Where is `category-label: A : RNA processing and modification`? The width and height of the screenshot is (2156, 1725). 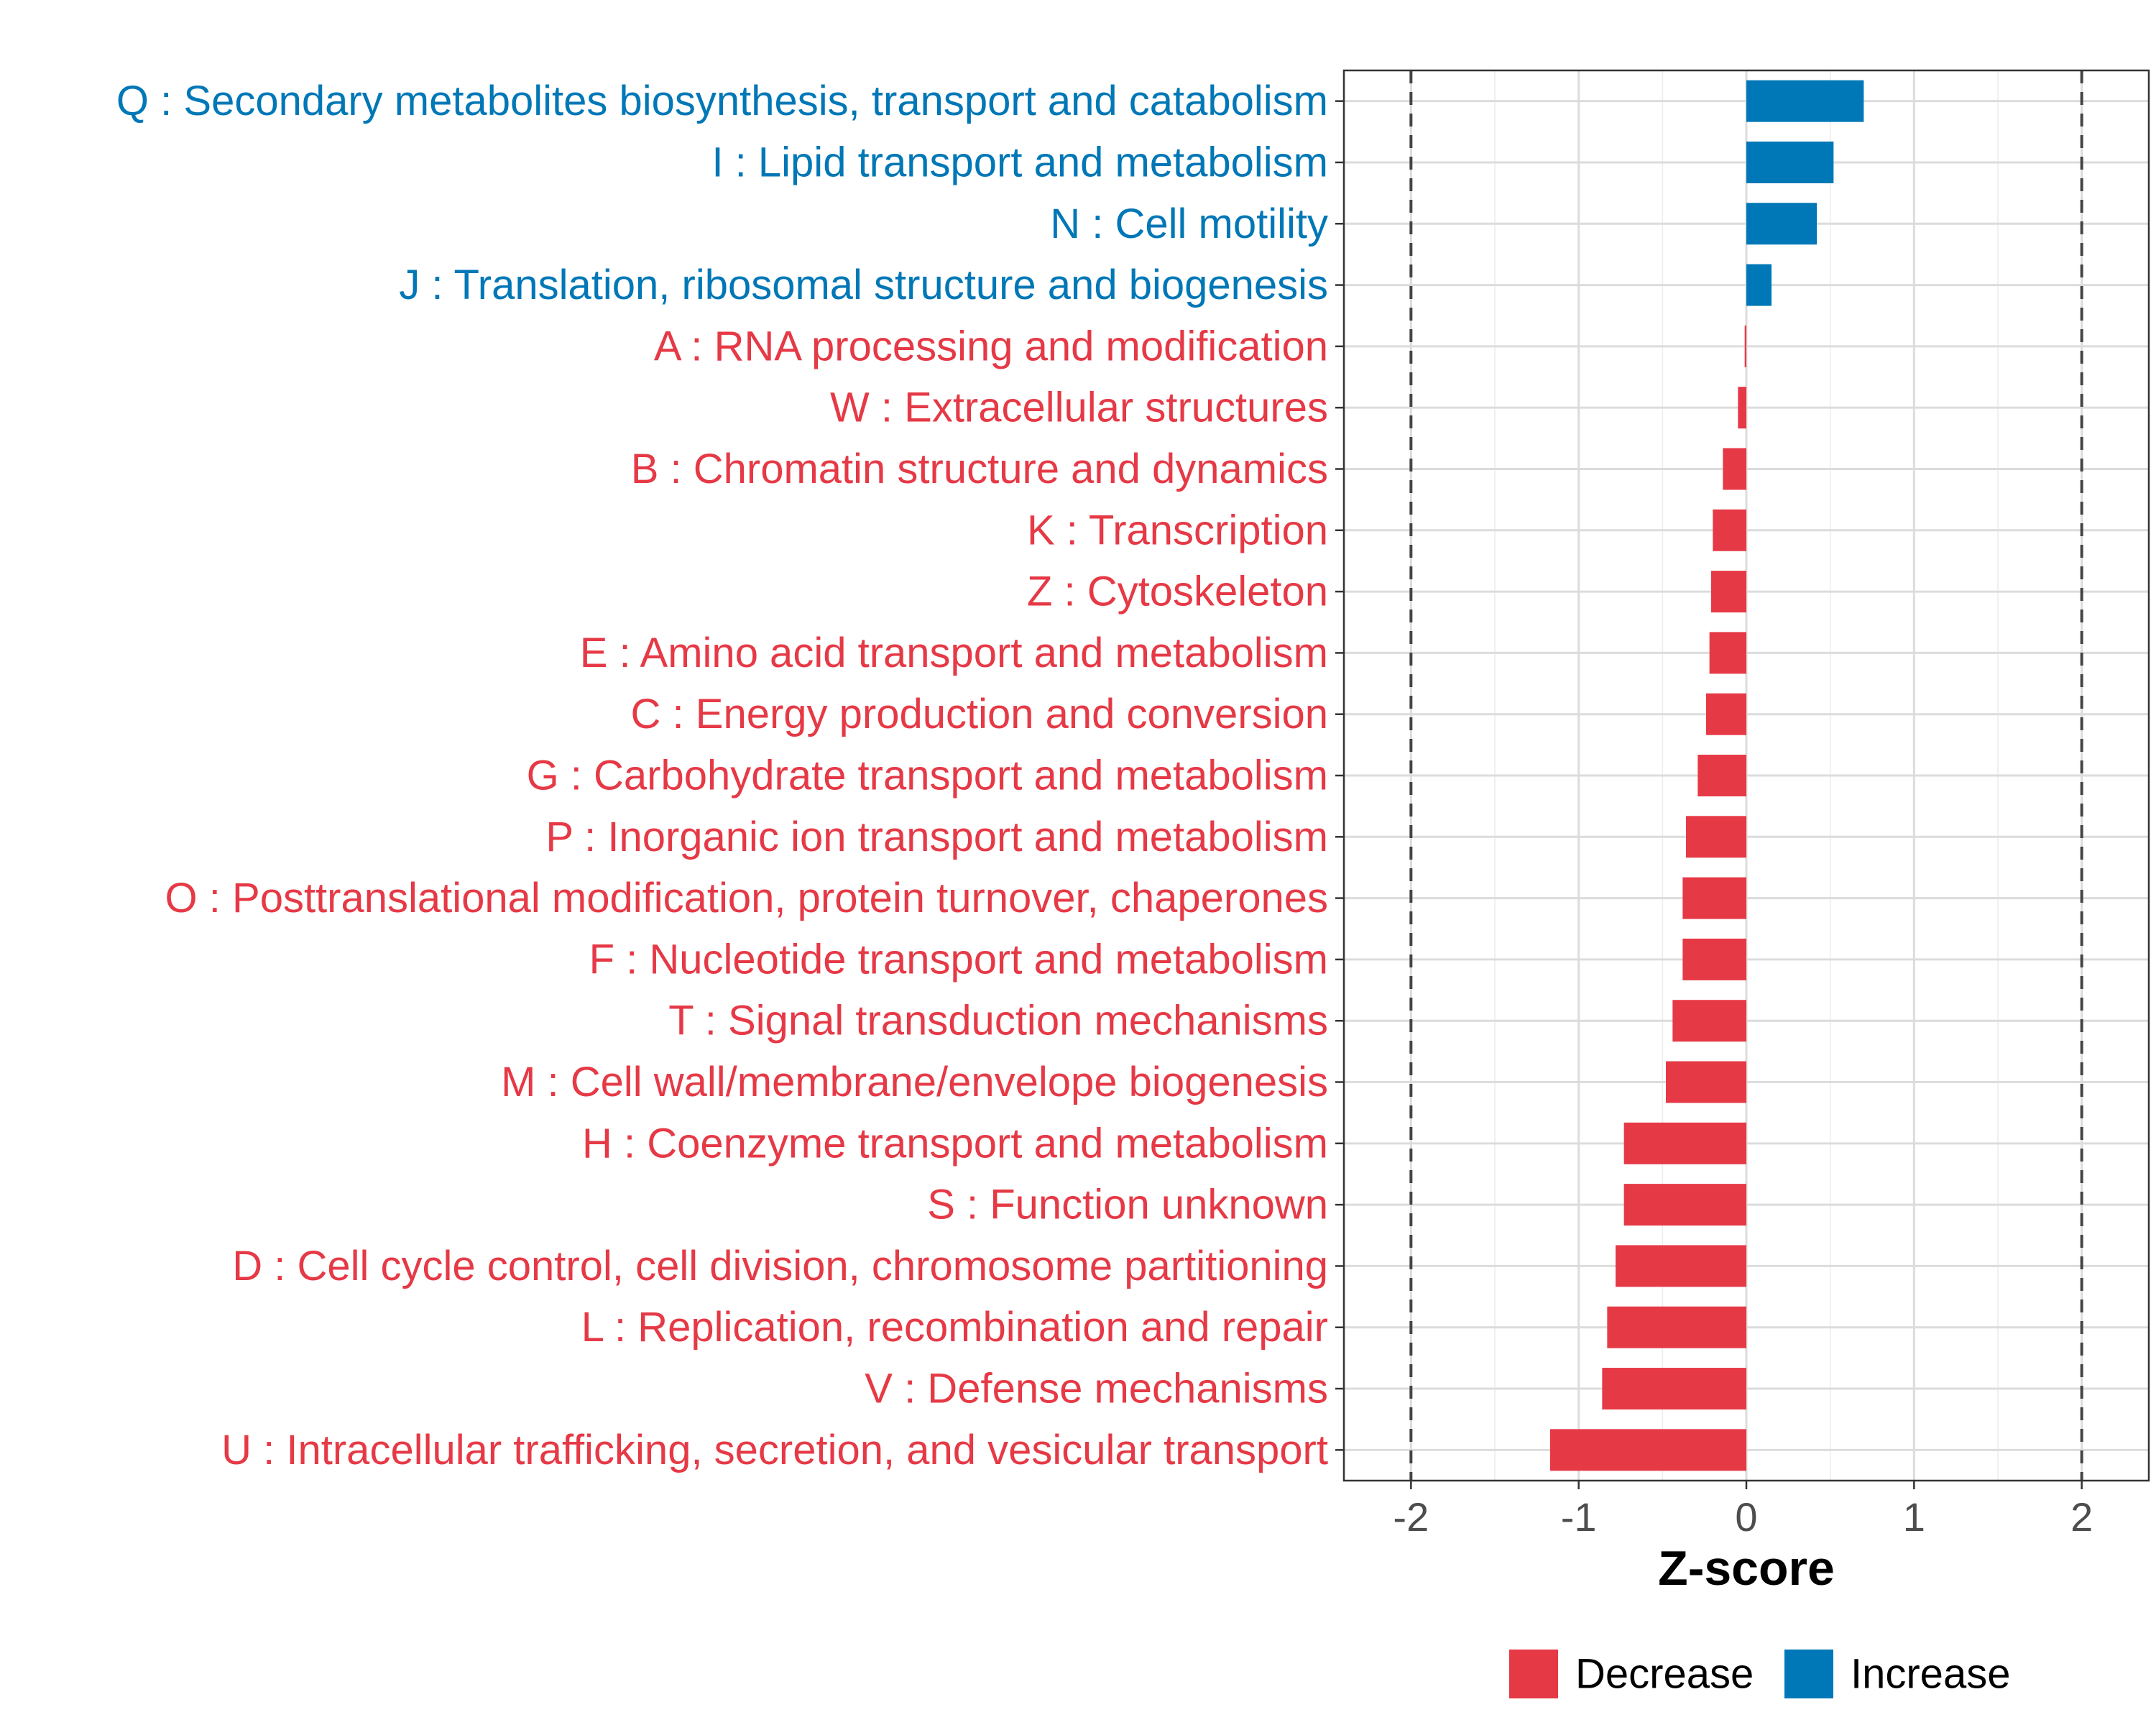
category-label: A : RNA processing and modification is located at coordinates (991, 346).